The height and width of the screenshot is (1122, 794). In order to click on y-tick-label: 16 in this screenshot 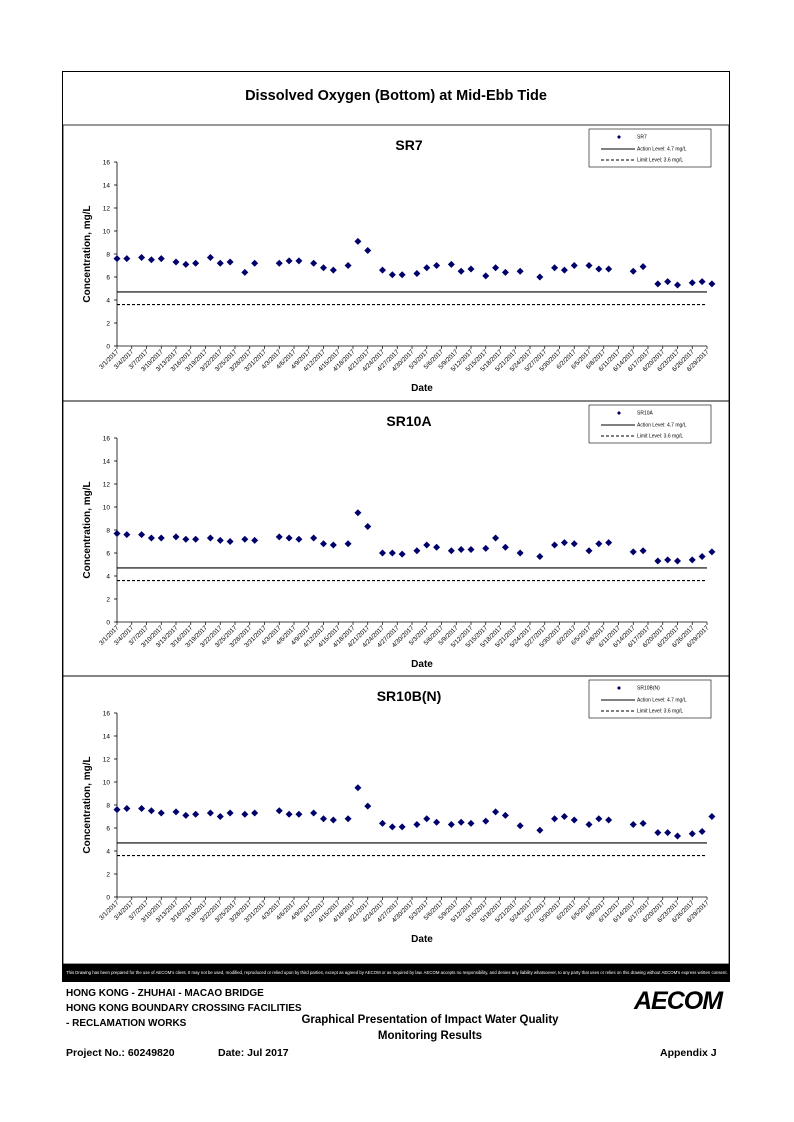, I will do `click(107, 162)`.